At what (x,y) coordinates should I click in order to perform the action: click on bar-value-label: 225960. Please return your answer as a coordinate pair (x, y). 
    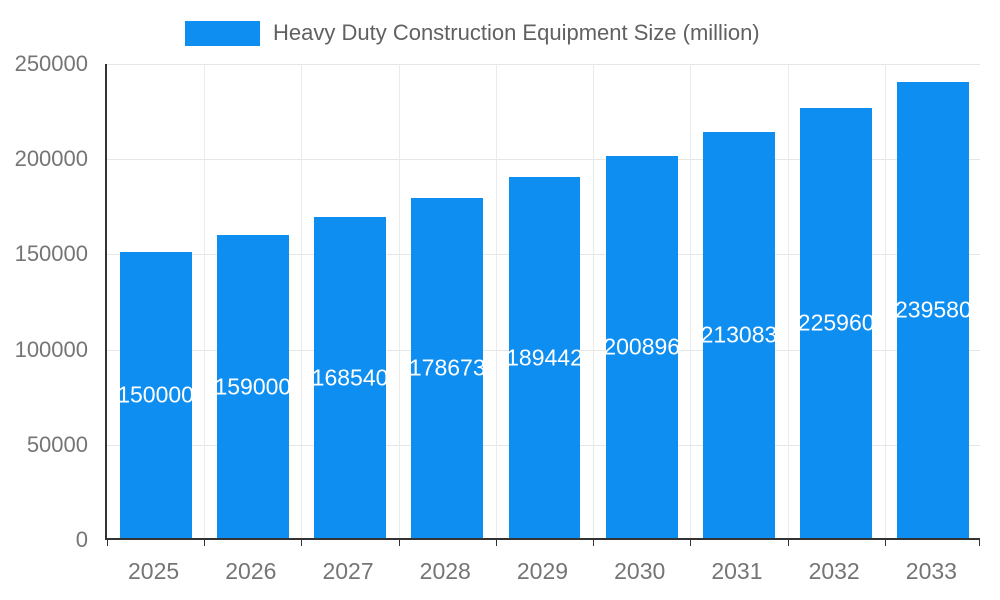
    Looking at the image, I should click on (836, 322).